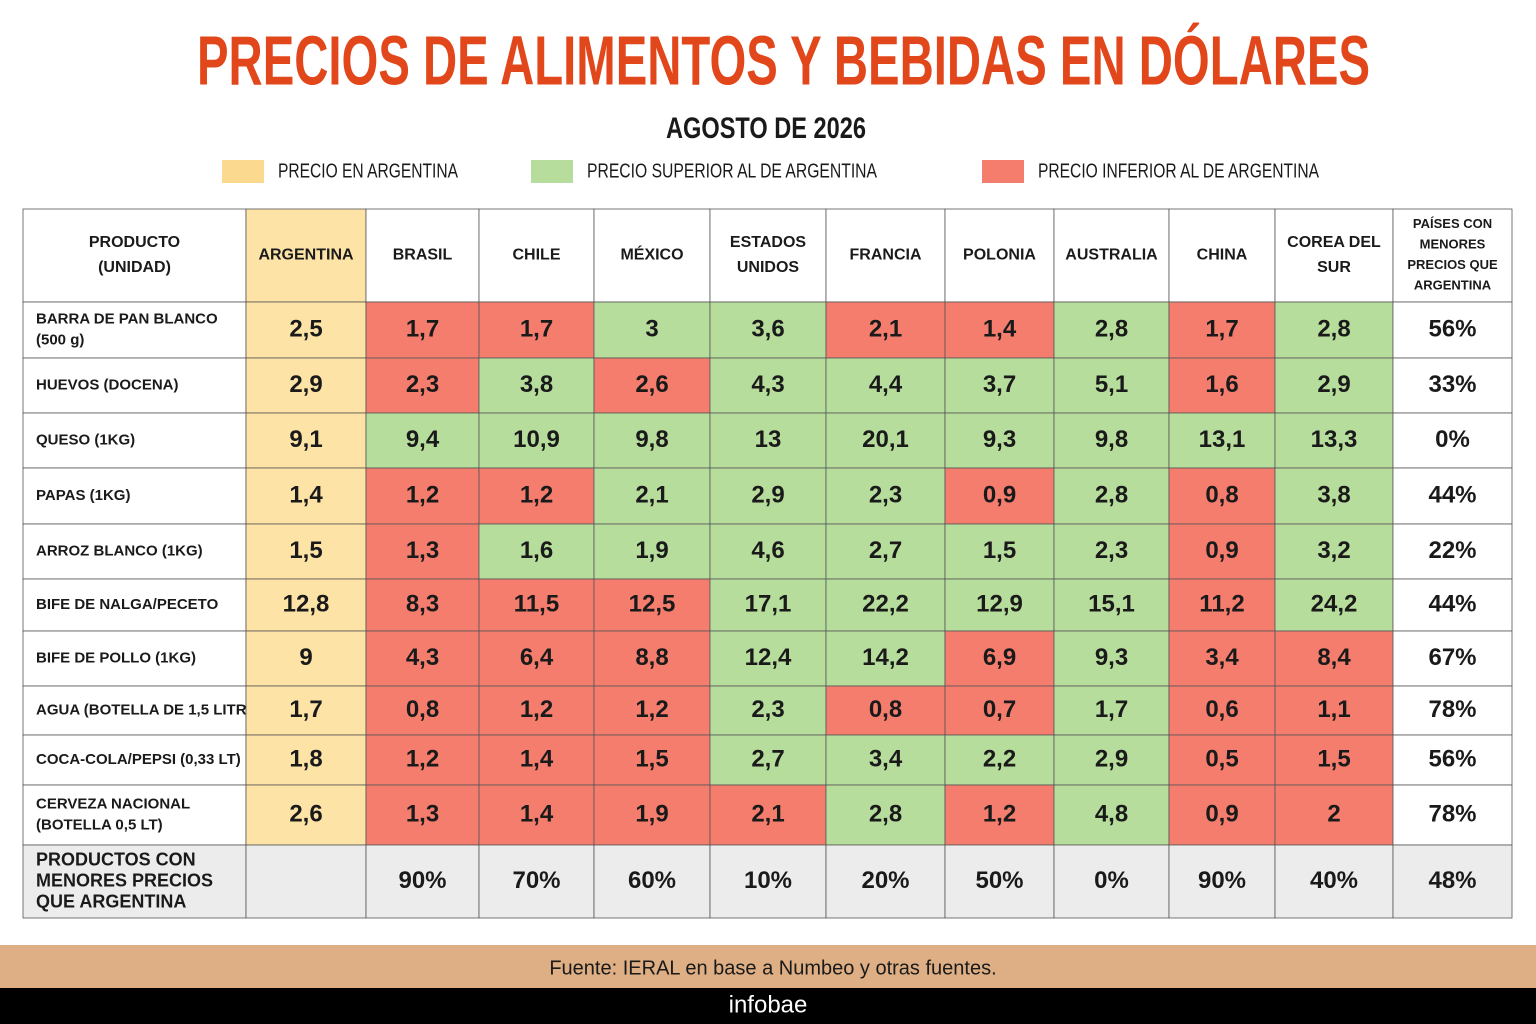 The image size is (1536, 1024). I want to click on cell-value: 2,2, so click(999, 758).